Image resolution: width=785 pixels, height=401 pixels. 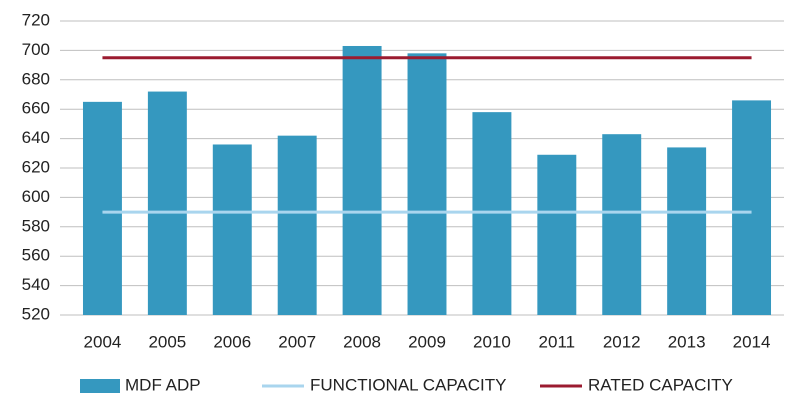 What do you see at coordinates (622, 341) in the screenshot?
I see `x-tick-label: 2012` at bounding box center [622, 341].